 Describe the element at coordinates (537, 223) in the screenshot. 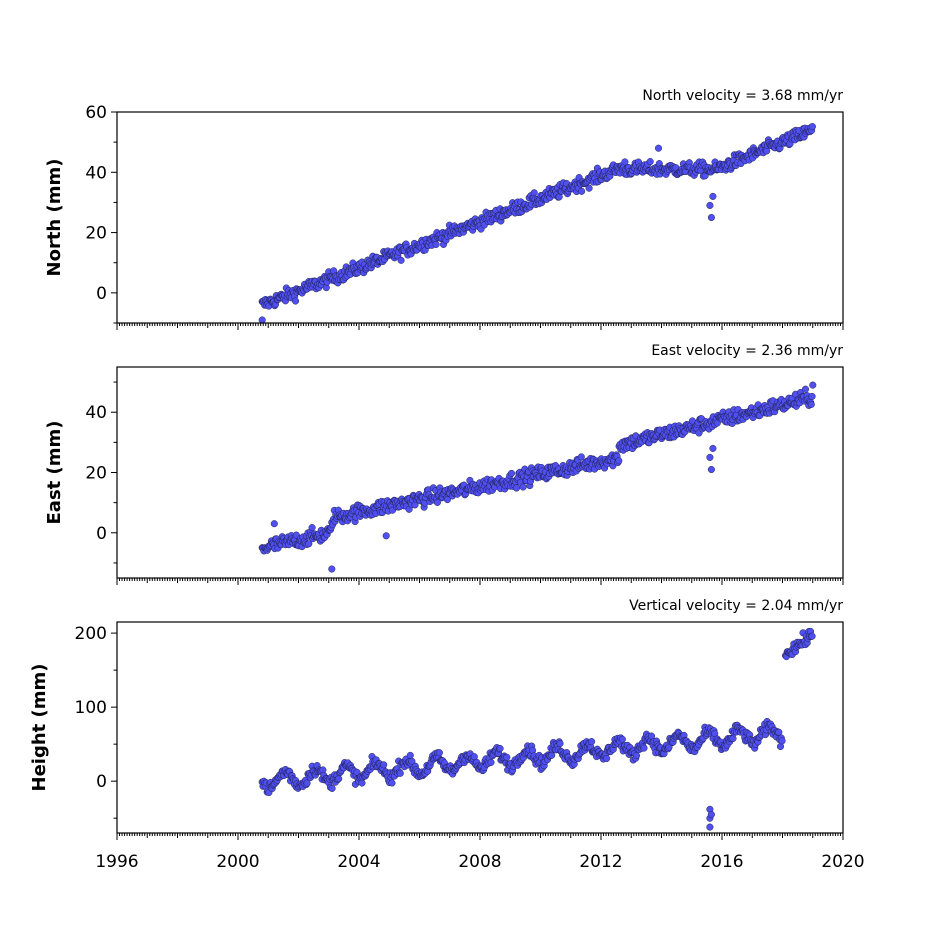

I see `north-data-points` at that location.